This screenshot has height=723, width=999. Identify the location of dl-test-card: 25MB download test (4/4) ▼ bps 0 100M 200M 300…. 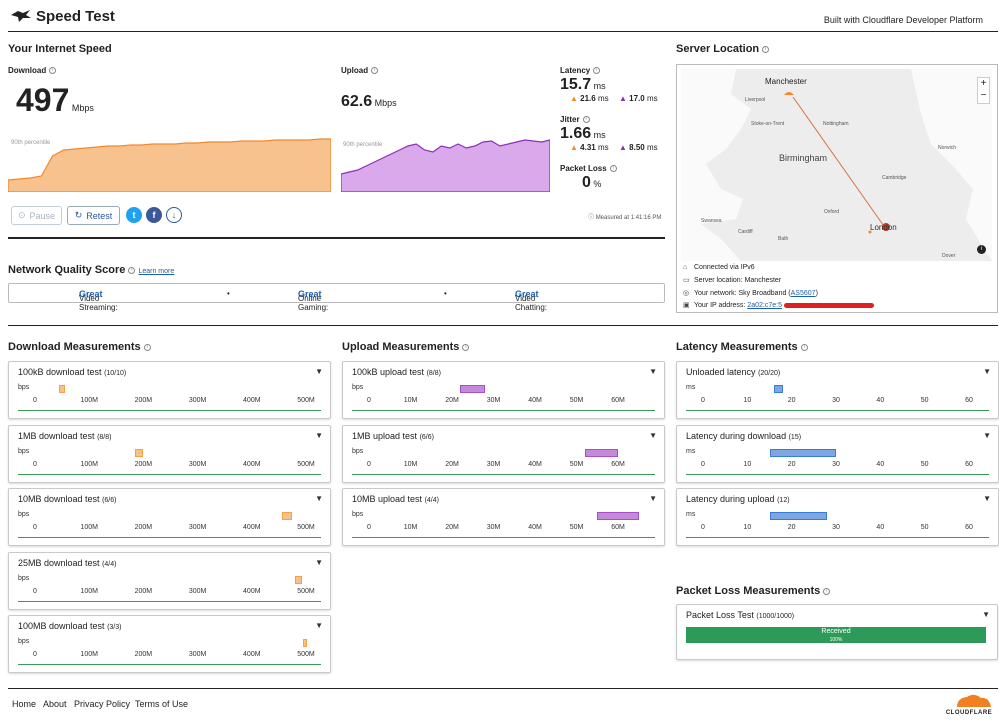
(169, 580).